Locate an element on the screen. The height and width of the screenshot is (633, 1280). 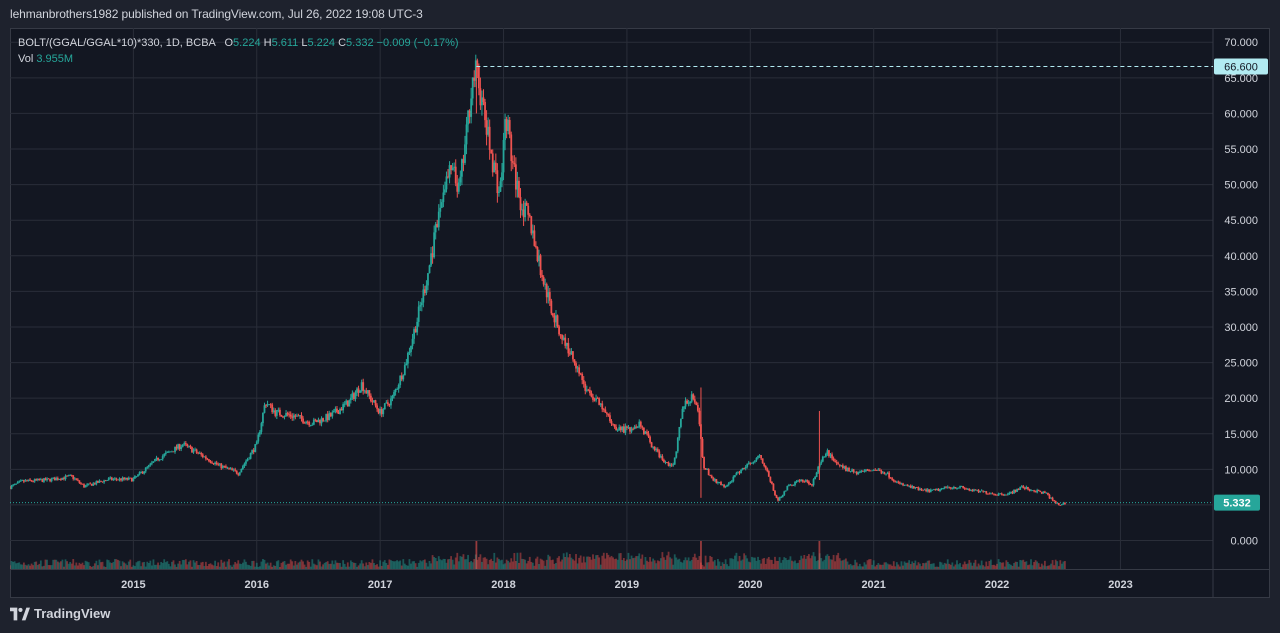
tradingview-logo: TradingView is located at coordinates (60, 613).